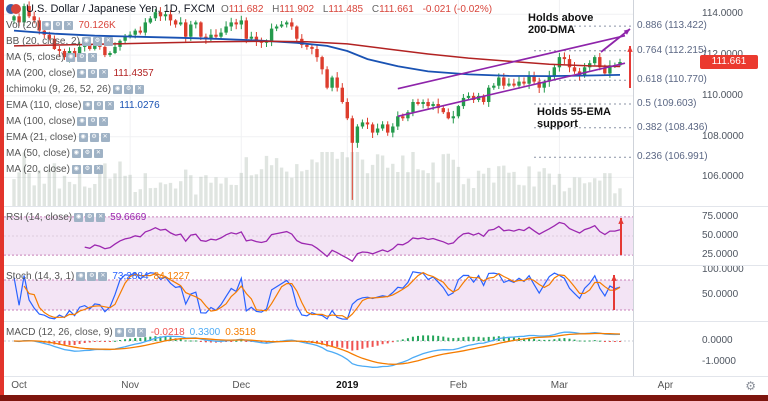 The height and width of the screenshot is (401, 768). I want to click on rsi-tick-label: 25.0000, so click(720, 254).